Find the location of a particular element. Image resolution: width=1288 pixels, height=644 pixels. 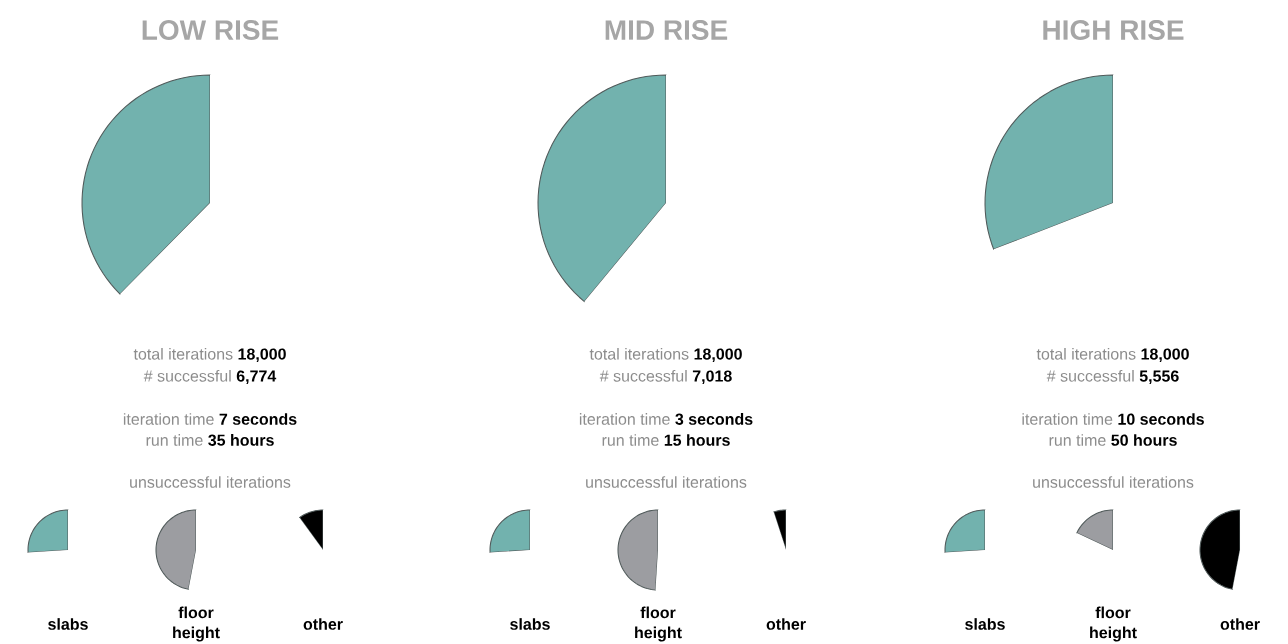

text: run time 35 hours is located at coordinates (210, 440).